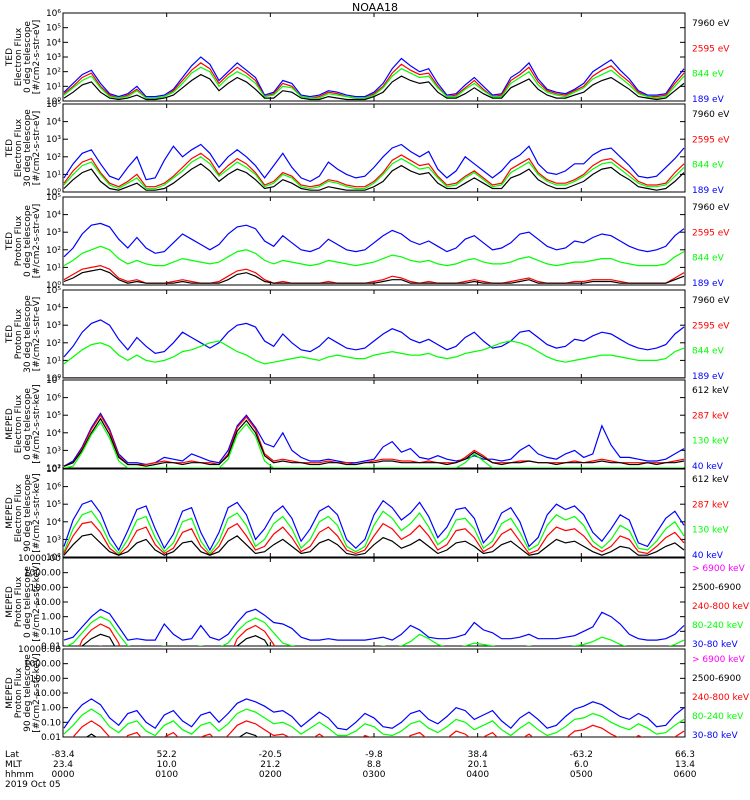 The width and height of the screenshot is (750, 800). What do you see at coordinates (63, 755) in the screenshot?
I see `footer-lat-value: -83.4` at bounding box center [63, 755].